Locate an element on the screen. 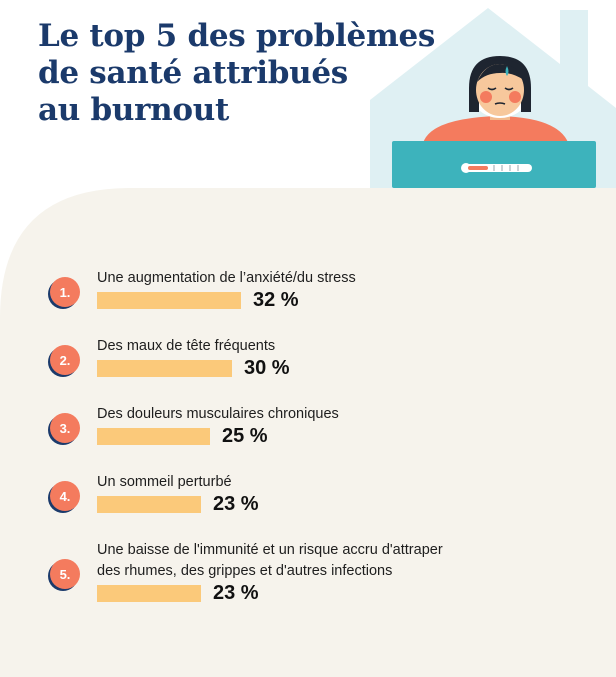  title-line-3: au burnout is located at coordinates (134, 110).